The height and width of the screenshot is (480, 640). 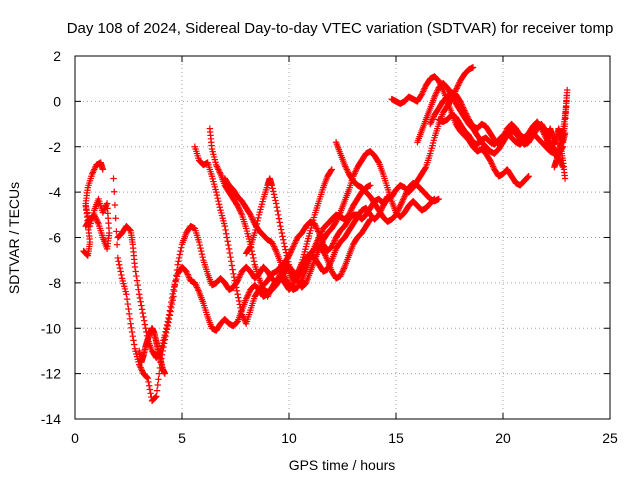 I want to click on x-axis-label: GPS time / hours, so click(x=342, y=465).